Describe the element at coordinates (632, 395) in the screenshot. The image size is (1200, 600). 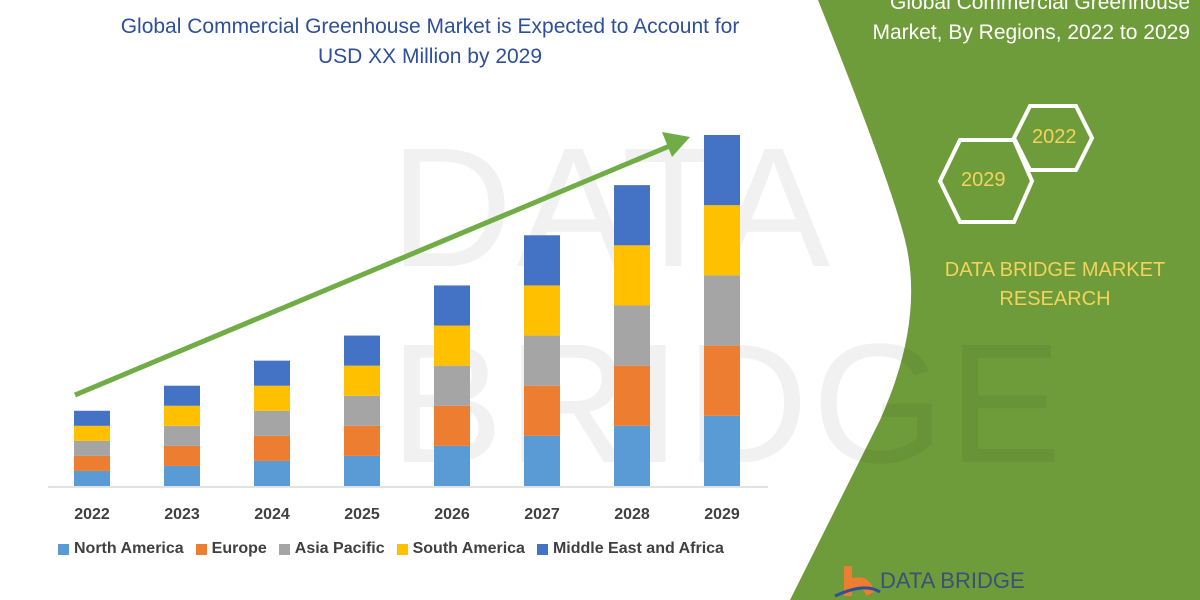
I see `bar-segment-2028-europe` at that location.